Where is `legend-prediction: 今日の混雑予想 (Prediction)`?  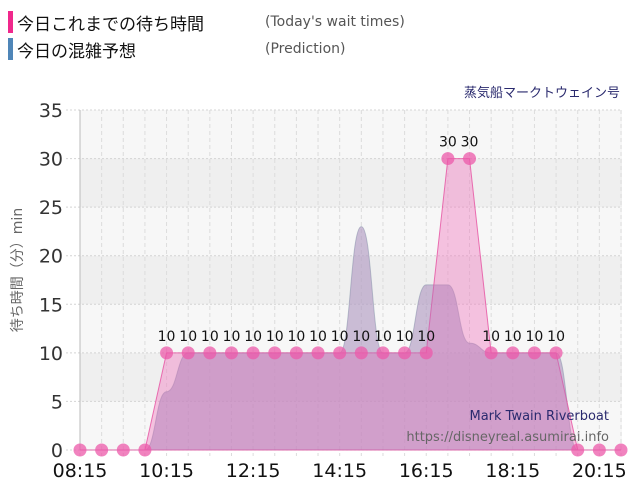
legend-prediction: 今日の混雑予想 (Prediction) is located at coordinates (177, 49).